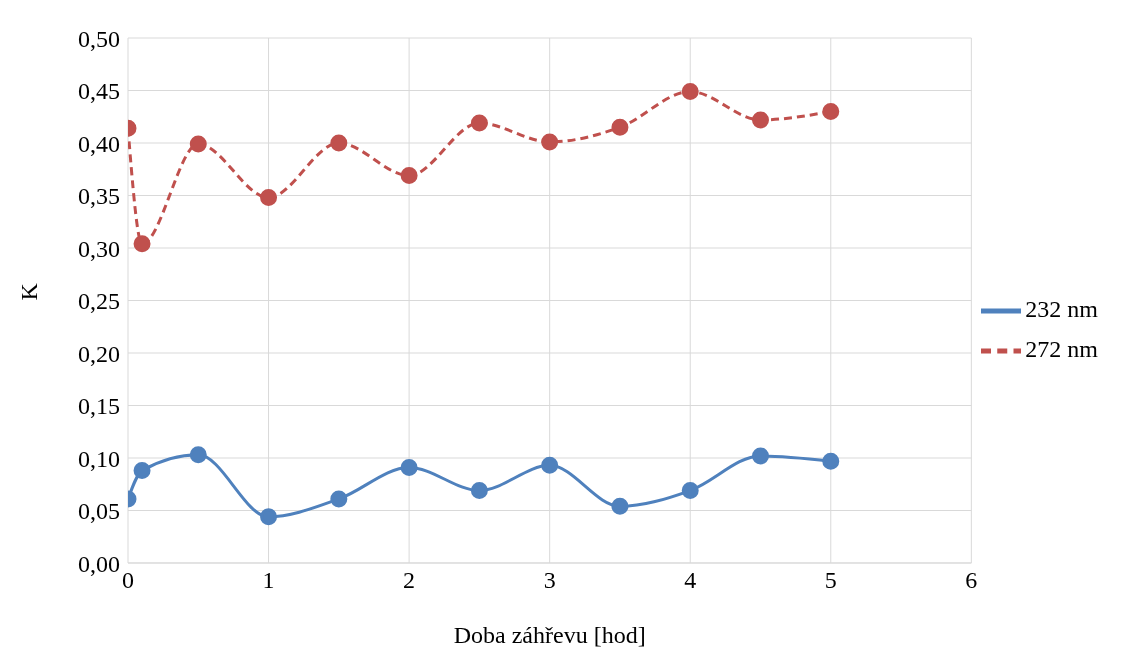 The width and height of the screenshot is (1128, 662). Describe the element at coordinates (268, 580) in the screenshot. I see `x-tick-label: 1` at that location.